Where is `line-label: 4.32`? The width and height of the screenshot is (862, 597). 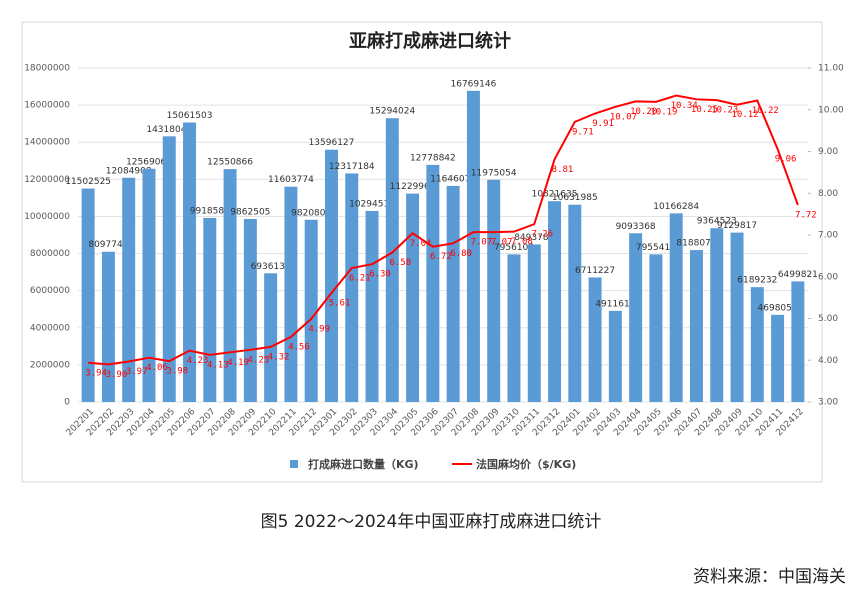
line-label: 4.32 is located at coordinates (279, 357).